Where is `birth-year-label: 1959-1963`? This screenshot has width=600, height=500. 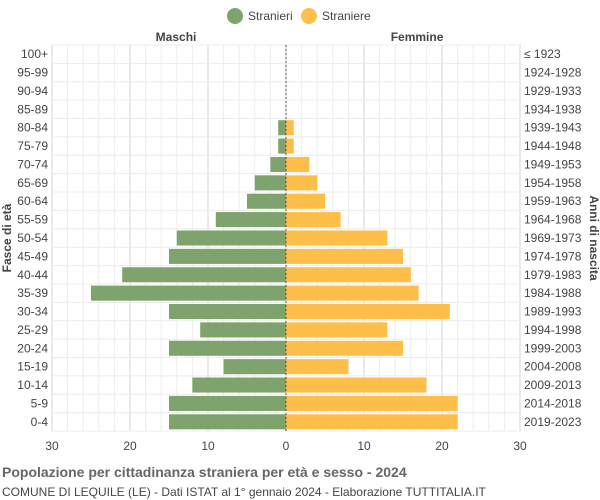
birth-year-label: 1959-1963 is located at coordinates (553, 201).